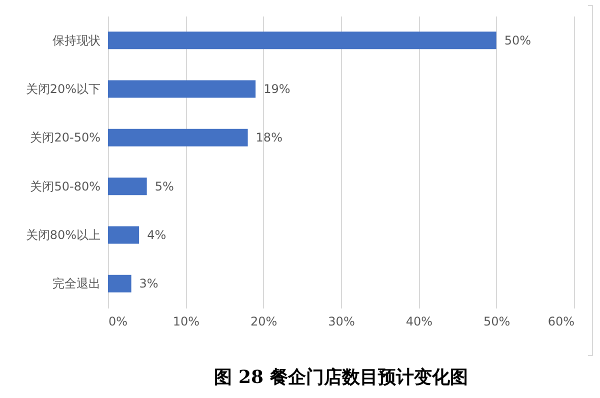  I want to click on data-label: 3%, so click(148, 283).